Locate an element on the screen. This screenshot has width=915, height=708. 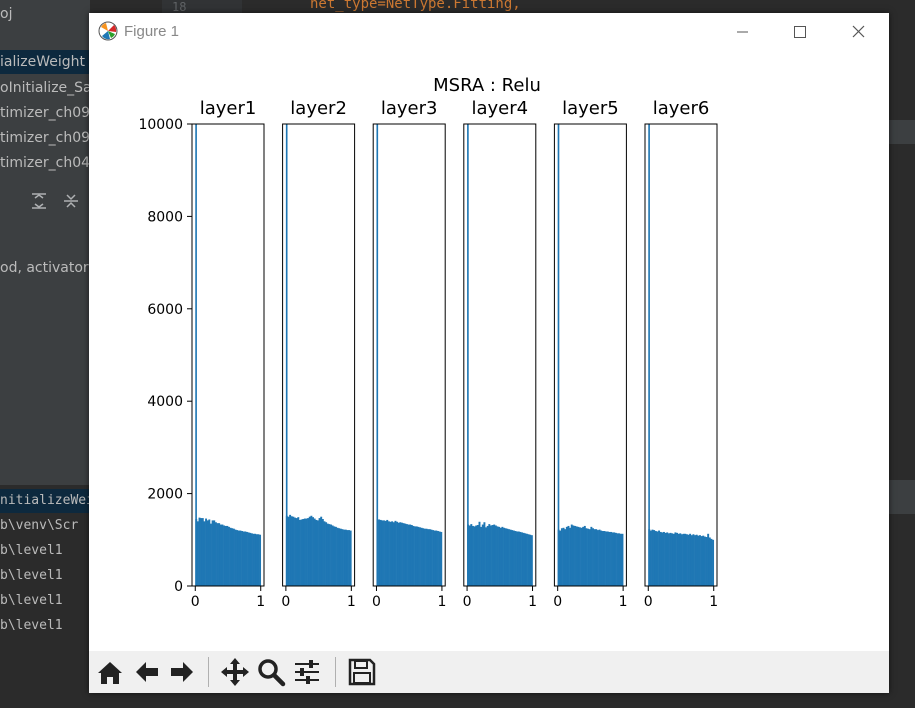
subplot-title: layer6 is located at coordinates (681, 108).